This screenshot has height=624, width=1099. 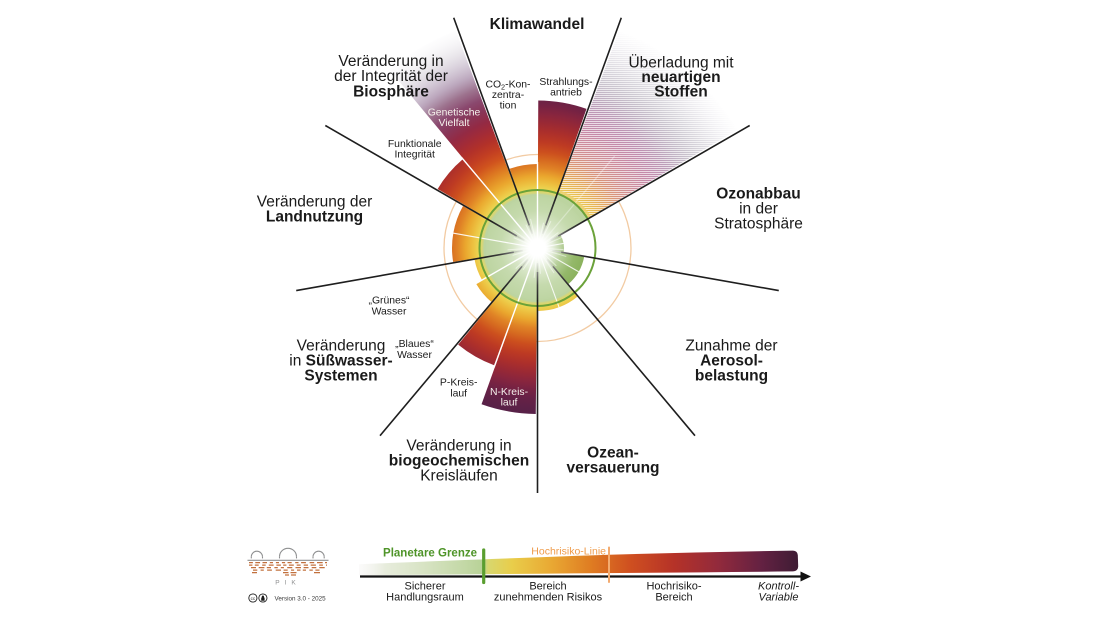 What do you see at coordinates (565, 82) in the screenshot?
I see `svg-text: Strahlungs-` at bounding box center [565, 82].